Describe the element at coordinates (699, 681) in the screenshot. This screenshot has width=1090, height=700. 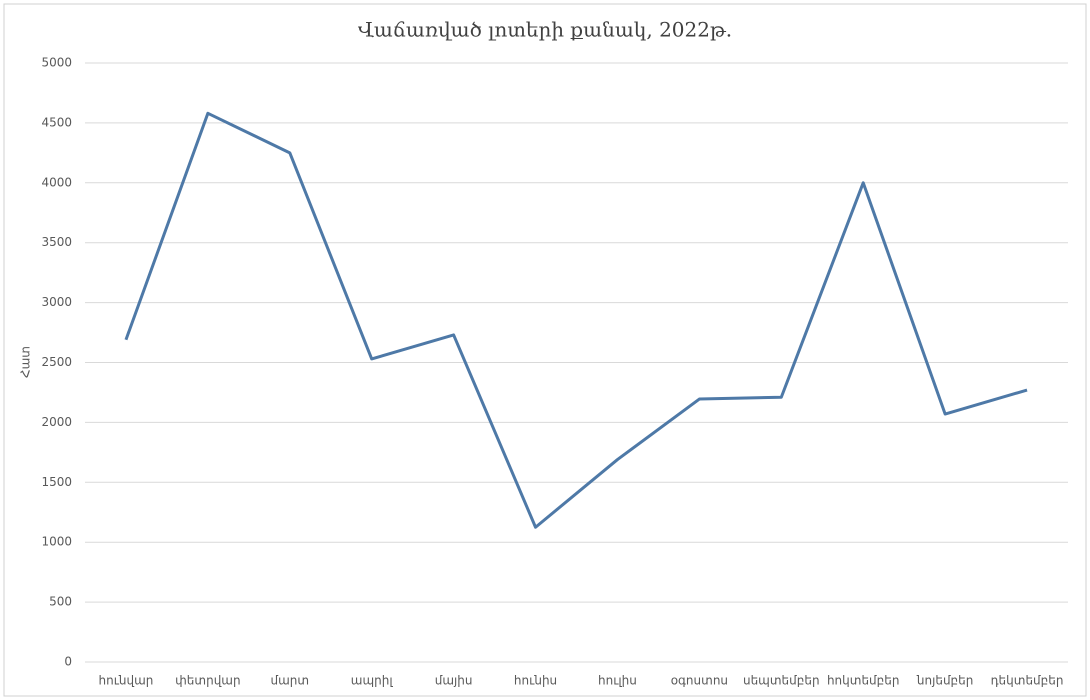
I see `x-tick-label: օգոստոս` at that location.